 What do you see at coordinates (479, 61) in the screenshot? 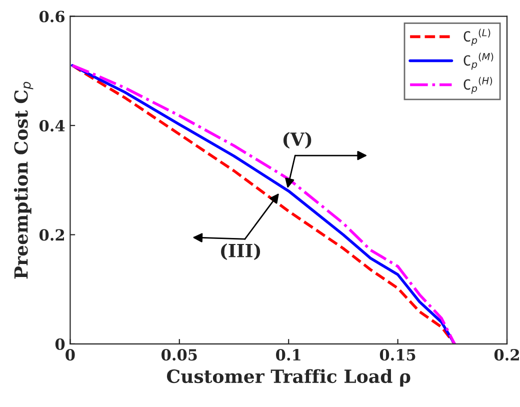
I see `legend-label: C$_{p}$$^{(M)}$` at bounding box center [479, 61].